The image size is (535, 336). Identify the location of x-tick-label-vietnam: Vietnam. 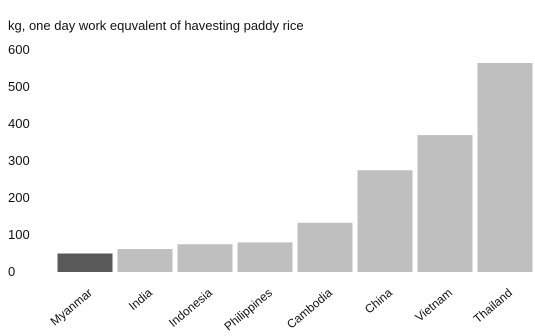
(433, 305).